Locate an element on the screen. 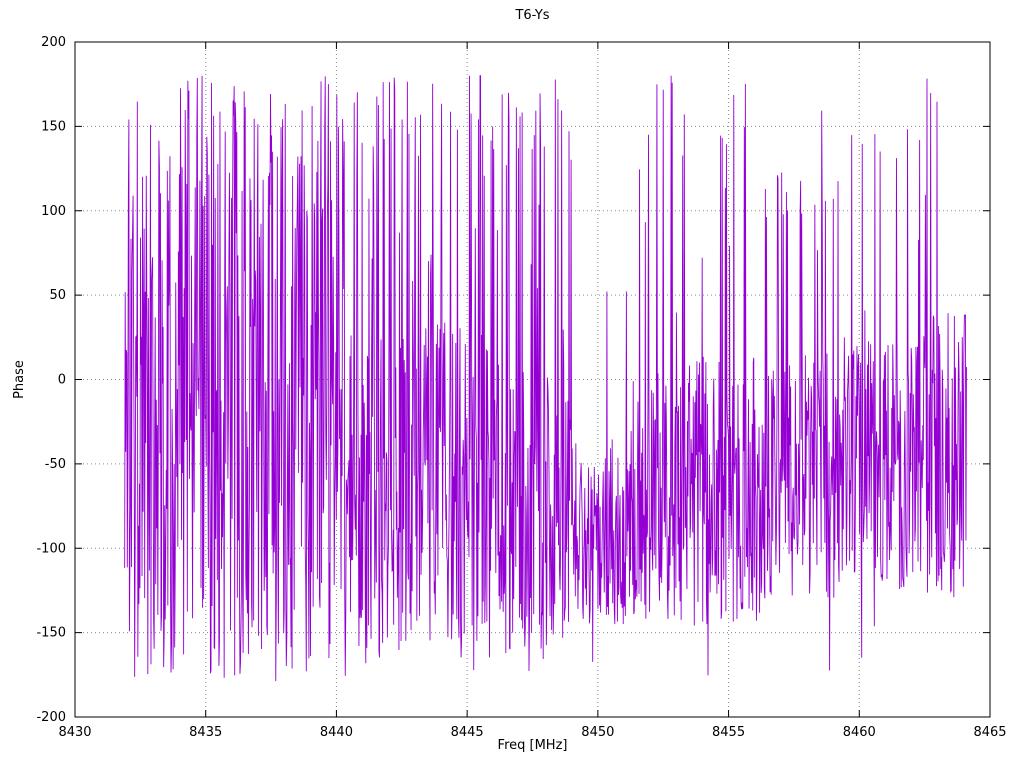 The height and width of the screenshot is (768, 1024). x-tick-label: 8465 is located at coordinates (989, 732).